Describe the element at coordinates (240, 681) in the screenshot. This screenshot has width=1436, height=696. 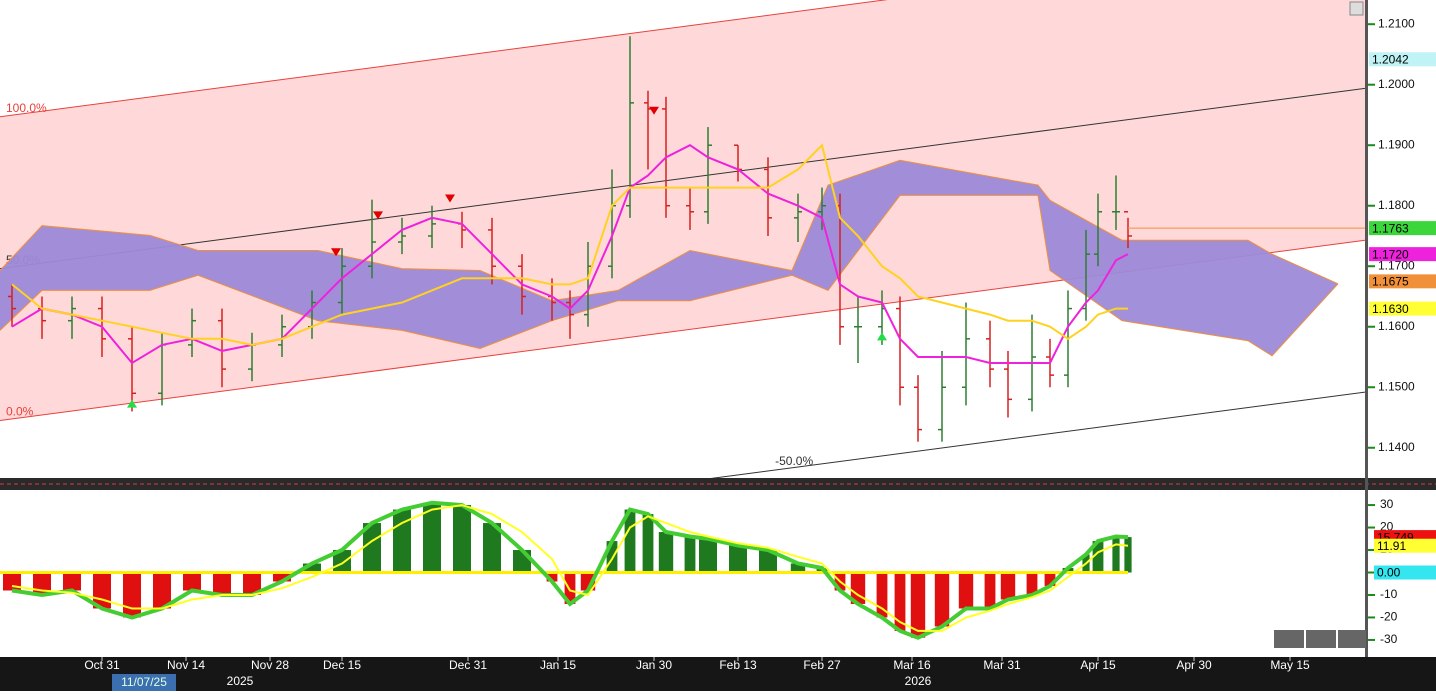
I see `year-label: 2025` at that location.